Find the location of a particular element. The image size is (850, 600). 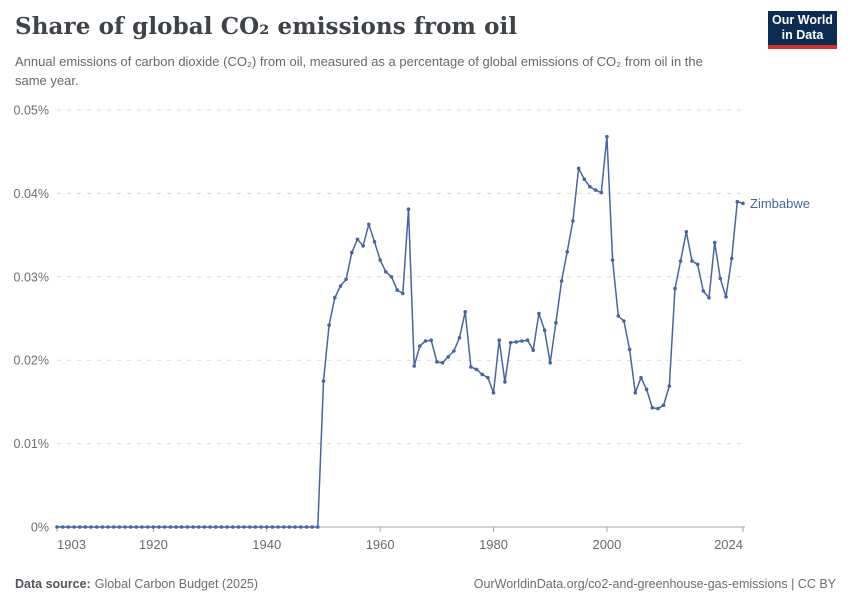

series-label-zimbabwe: Zimbabwe is located at coordinates (780, 203).